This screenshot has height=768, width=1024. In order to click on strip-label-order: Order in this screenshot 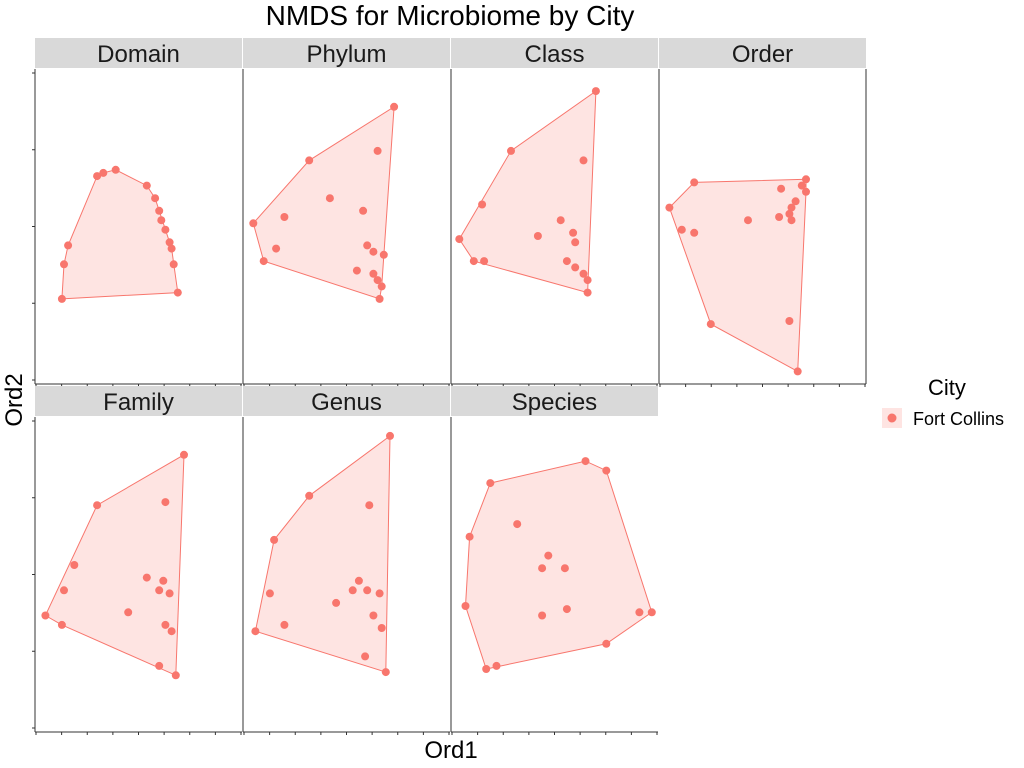, I will do `click(762, 54)`.